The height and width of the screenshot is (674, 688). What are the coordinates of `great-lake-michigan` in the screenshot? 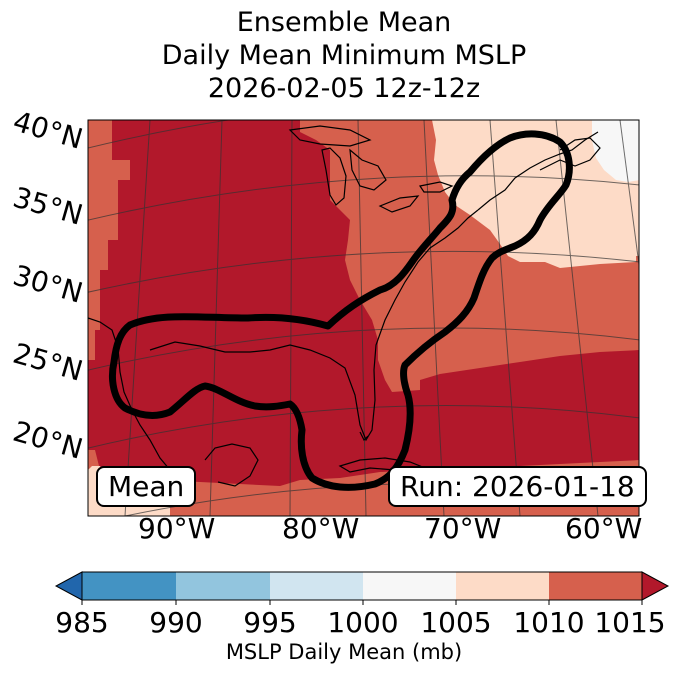 It's located at (334, 176).